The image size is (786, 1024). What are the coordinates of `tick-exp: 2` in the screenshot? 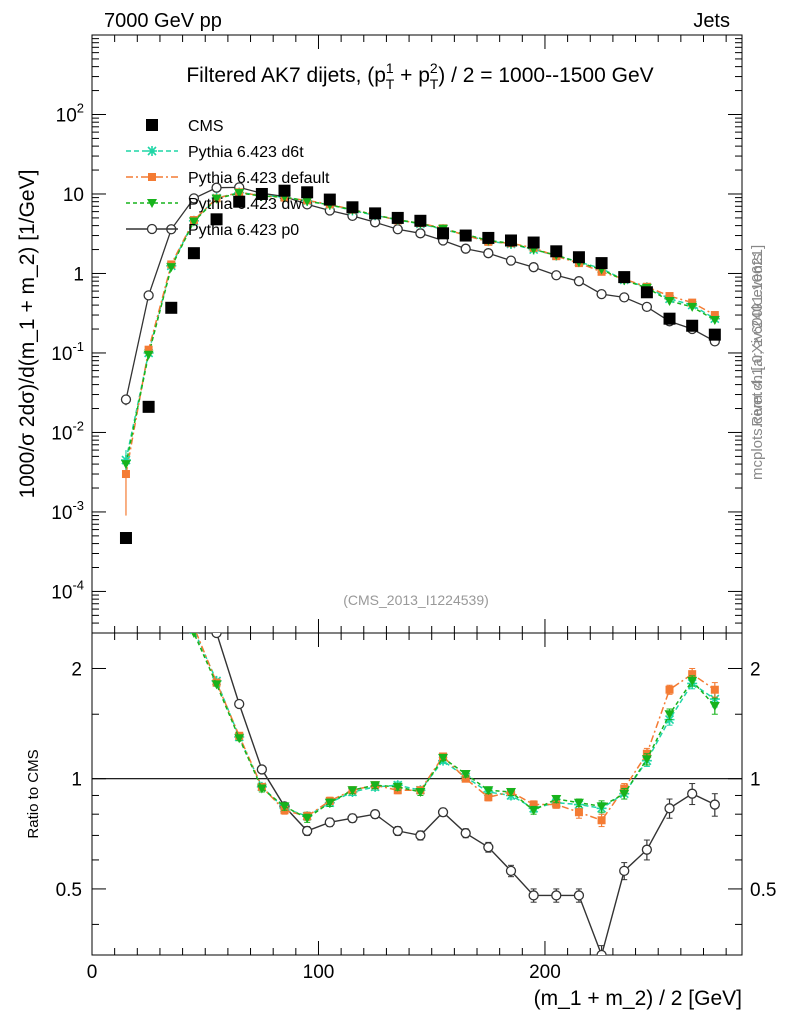 It's located at (80, 107).